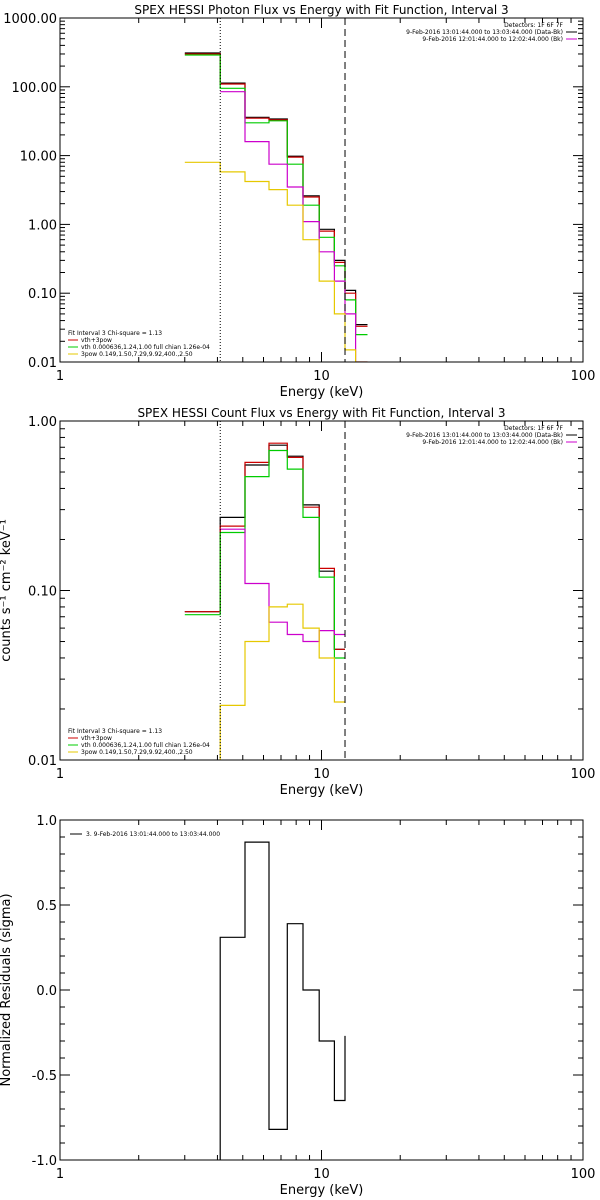 This screenshot has height=1200, width=600. I want to click on y-tick-label: -1.0, so click(44, 1161).